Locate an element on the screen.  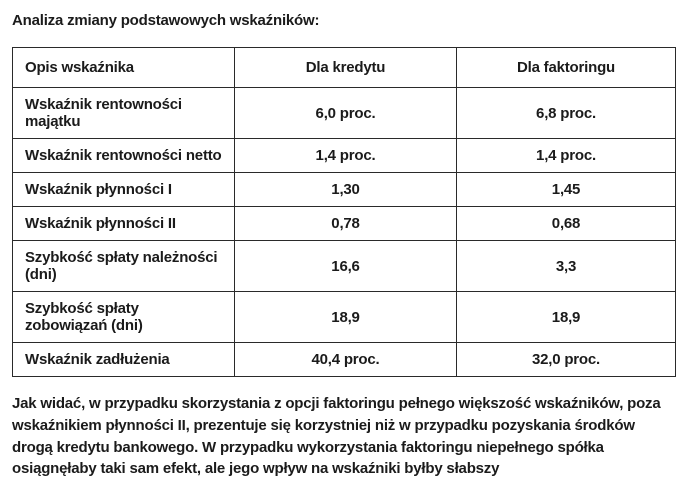
indicator-name-cell: Szybkość spłaty należności (dni) is located at coordinates (123, 266).